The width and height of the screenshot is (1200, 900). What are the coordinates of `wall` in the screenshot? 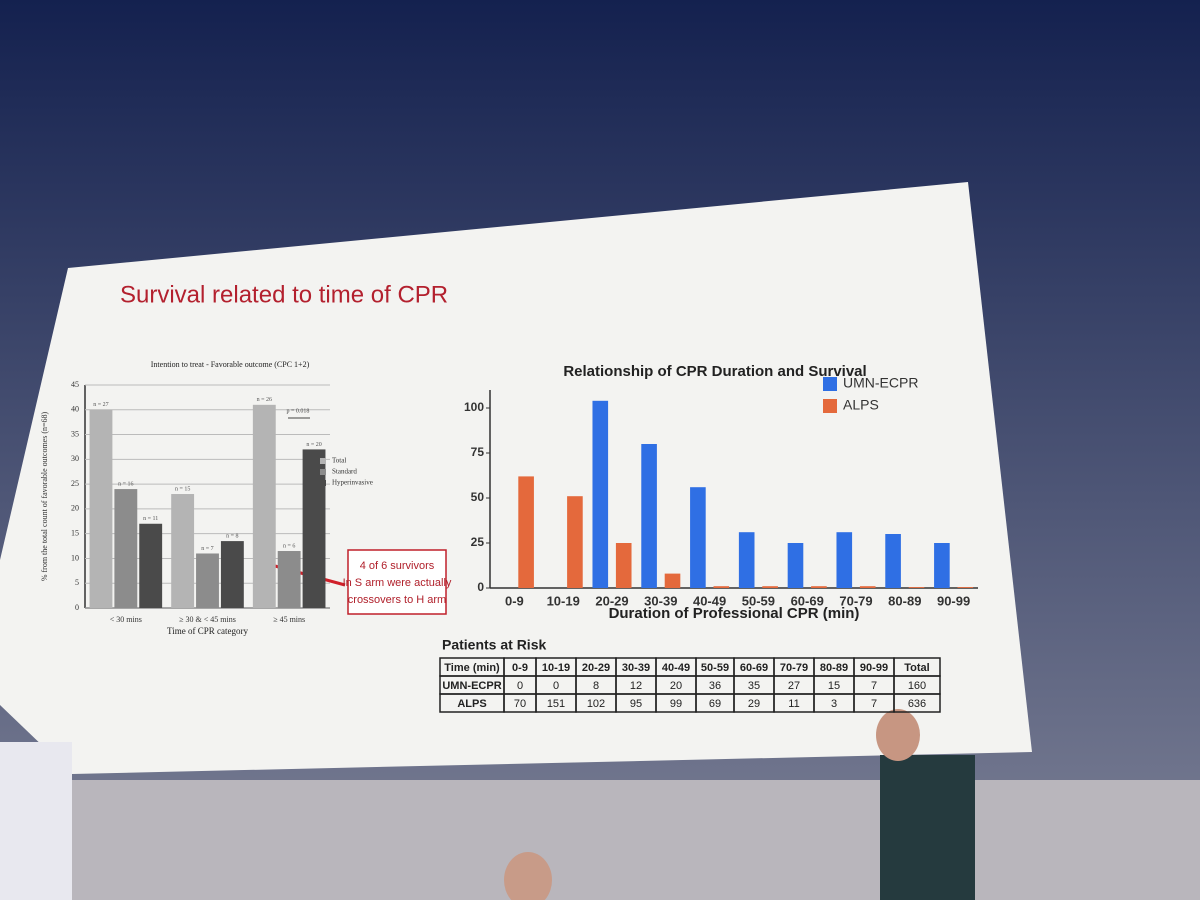 It's located at (600, 840).